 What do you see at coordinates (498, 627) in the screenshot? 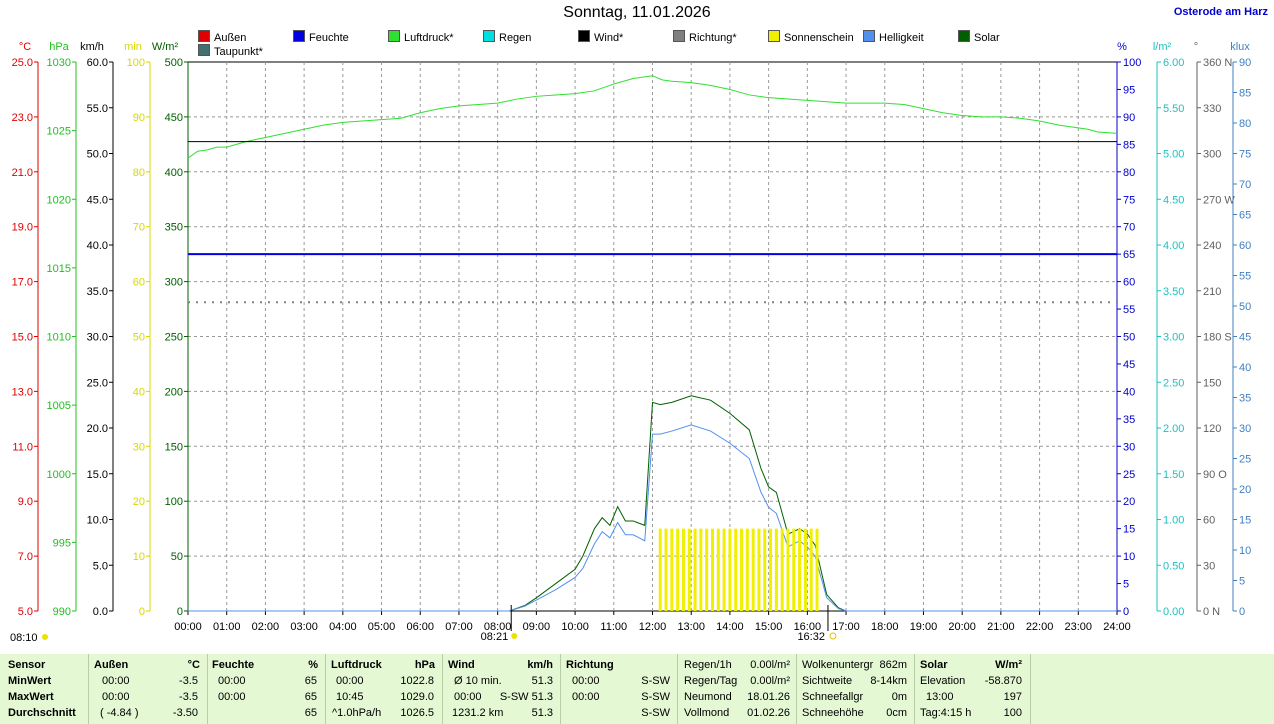
I see `x-tick-label: 08:00` at bounding box center [498, 627].